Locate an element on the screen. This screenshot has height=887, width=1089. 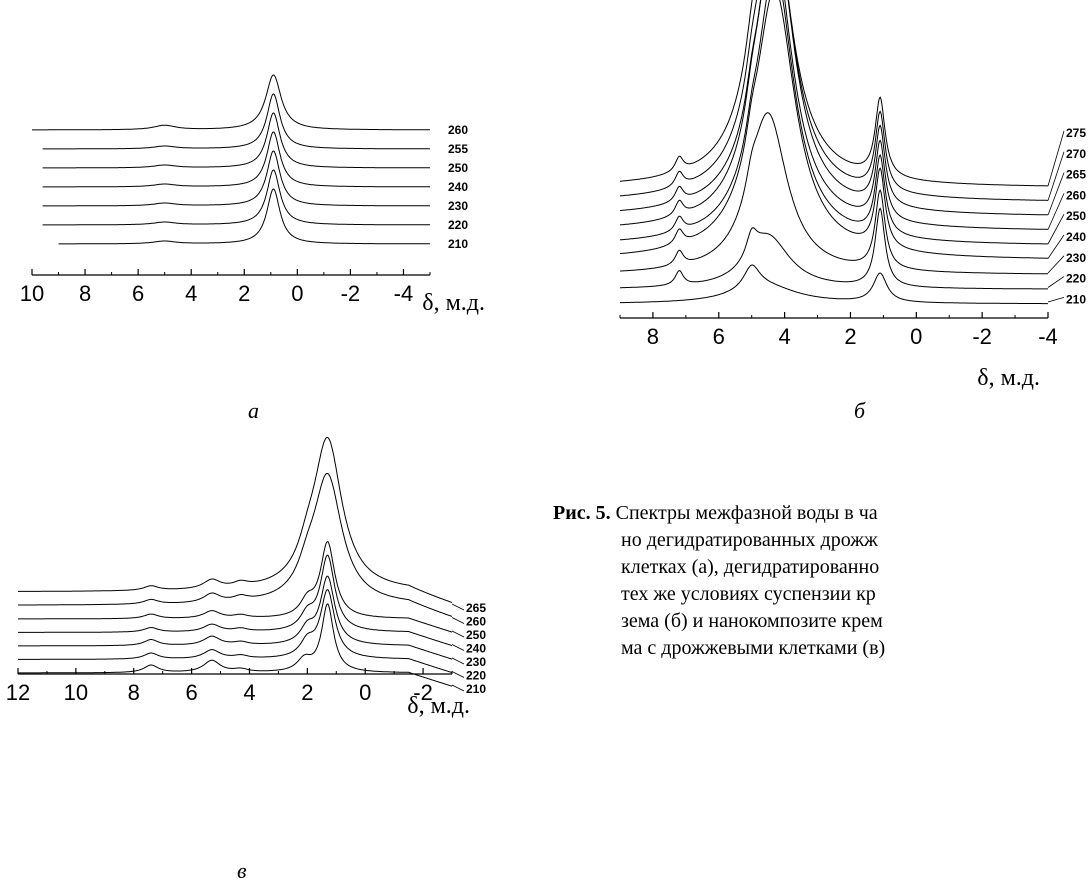
caption-line-0: Рис. 5. Спектры межфазной воды в ча is located at coordinates (821, 513).